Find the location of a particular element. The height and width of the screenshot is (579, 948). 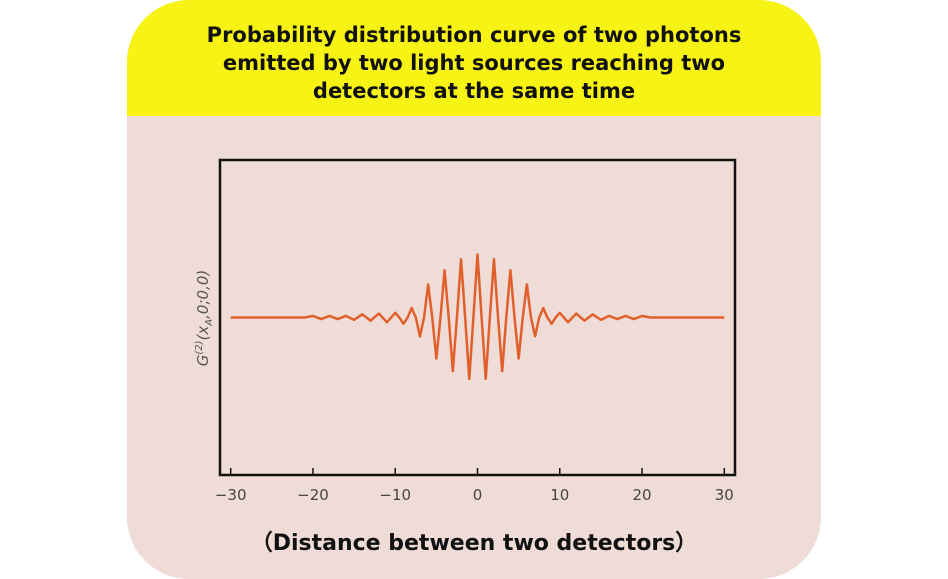

x-tick-label: −30 is located at coordinates (231, 495).